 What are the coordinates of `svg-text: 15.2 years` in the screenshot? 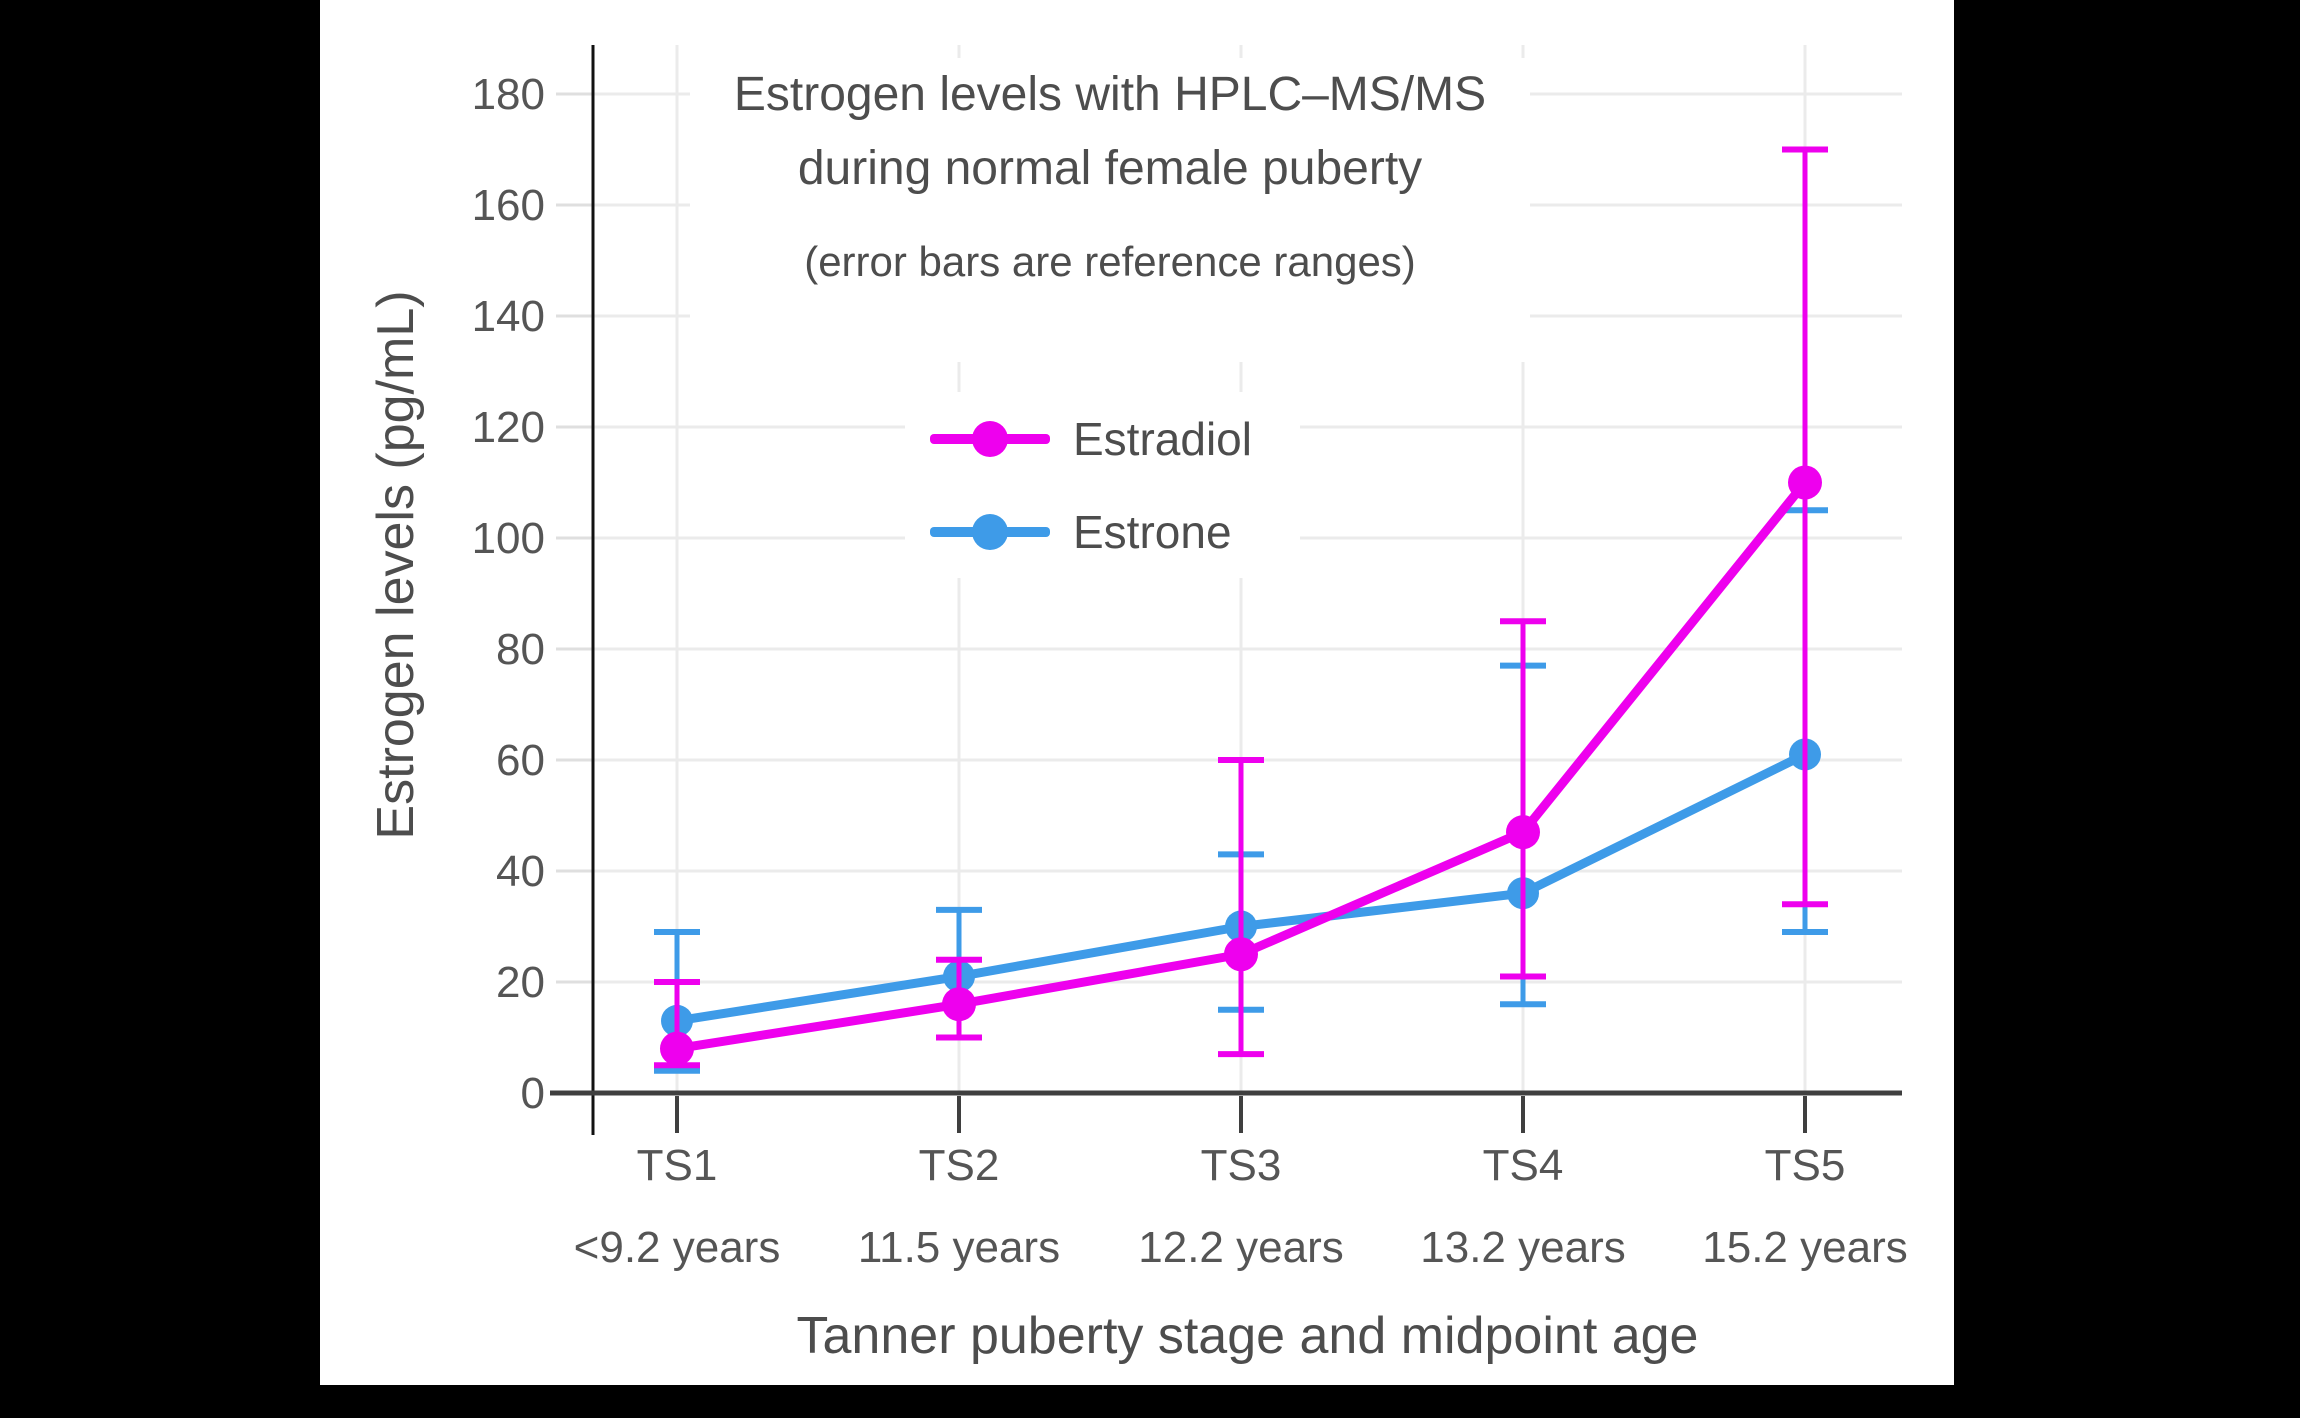 It's located at (1804, 1247).